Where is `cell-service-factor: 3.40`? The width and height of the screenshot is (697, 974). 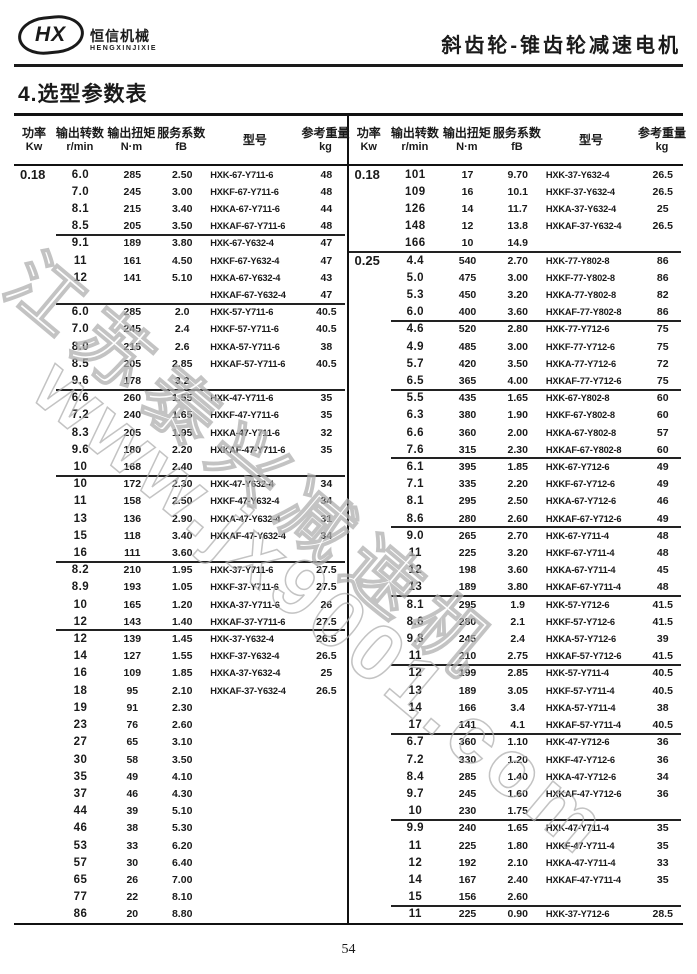
cell-service-factor: 3.40 is located at coordinates (182, 535).